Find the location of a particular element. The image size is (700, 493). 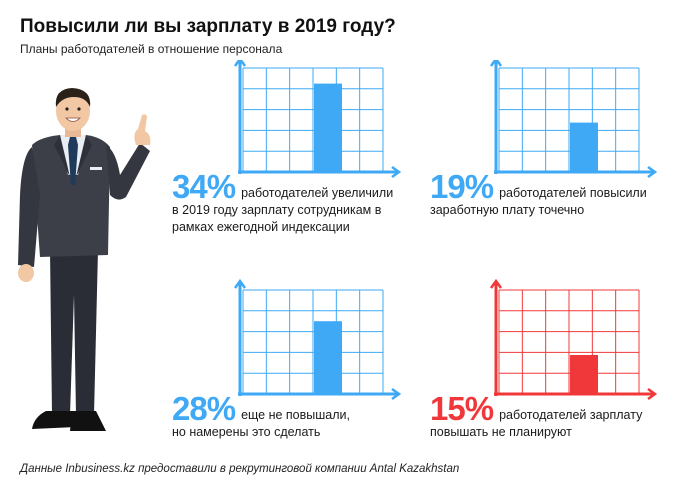

page-title: Повысили ли вы зарплату в 2019 году? is located at coordinates (208, 26).